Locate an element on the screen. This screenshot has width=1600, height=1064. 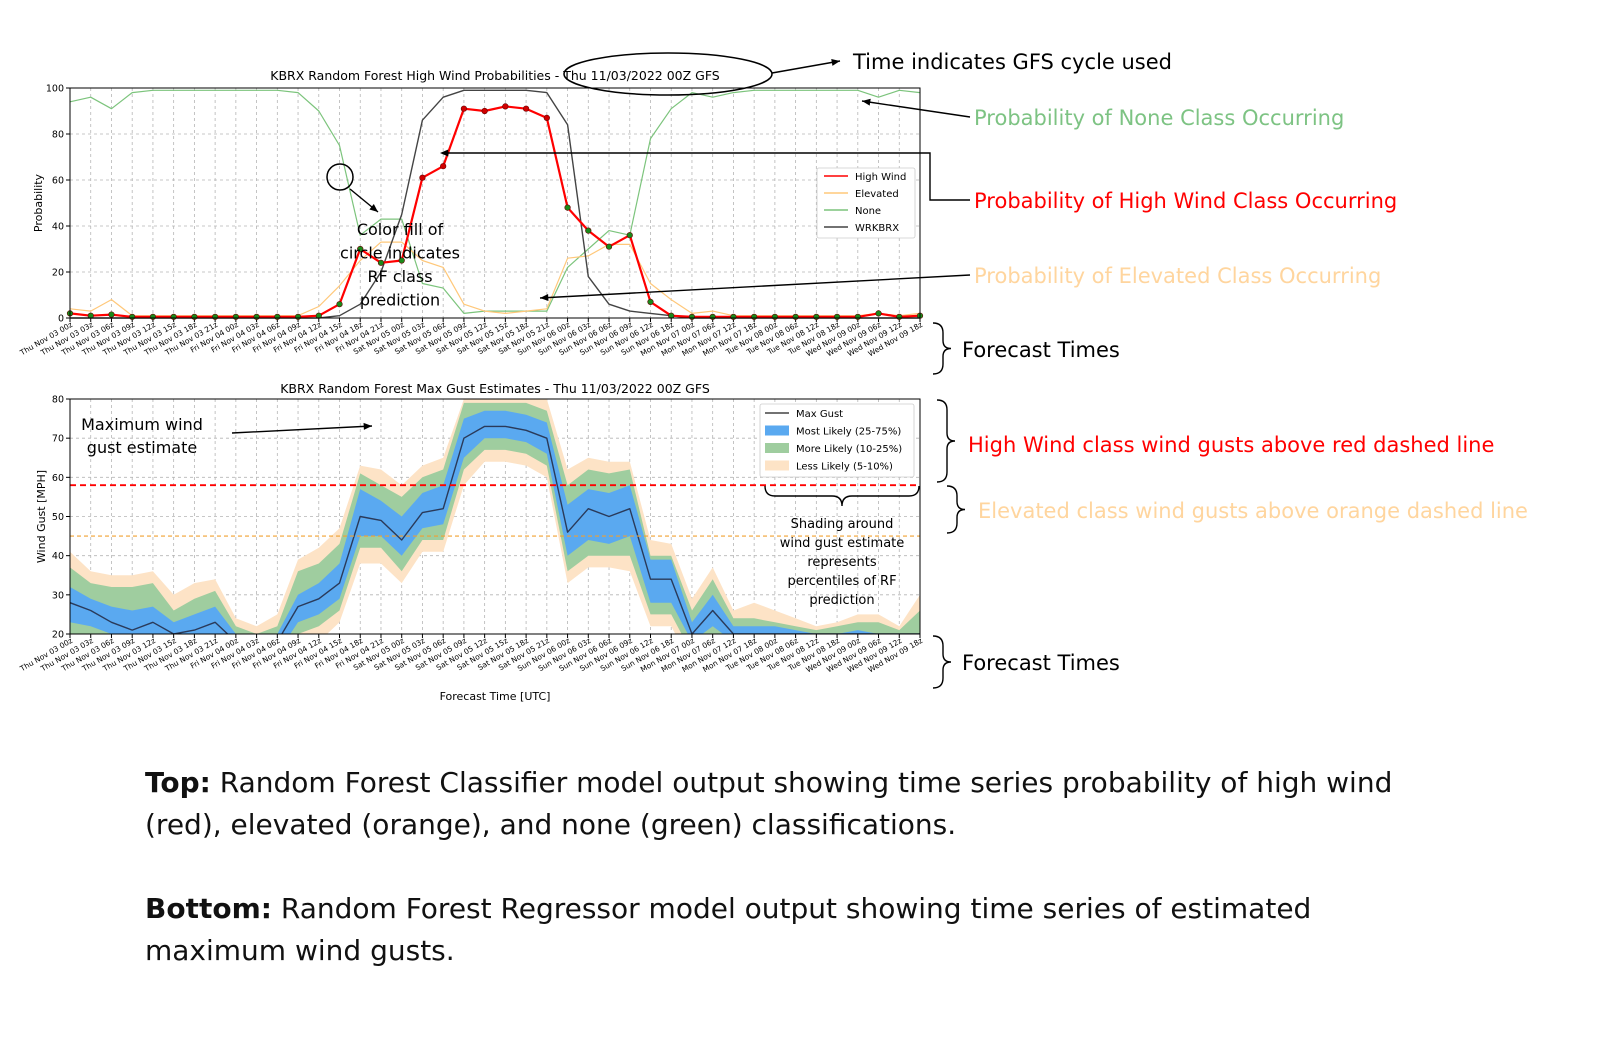
max-gust-arrow-head is located at coordinates (367, 426).